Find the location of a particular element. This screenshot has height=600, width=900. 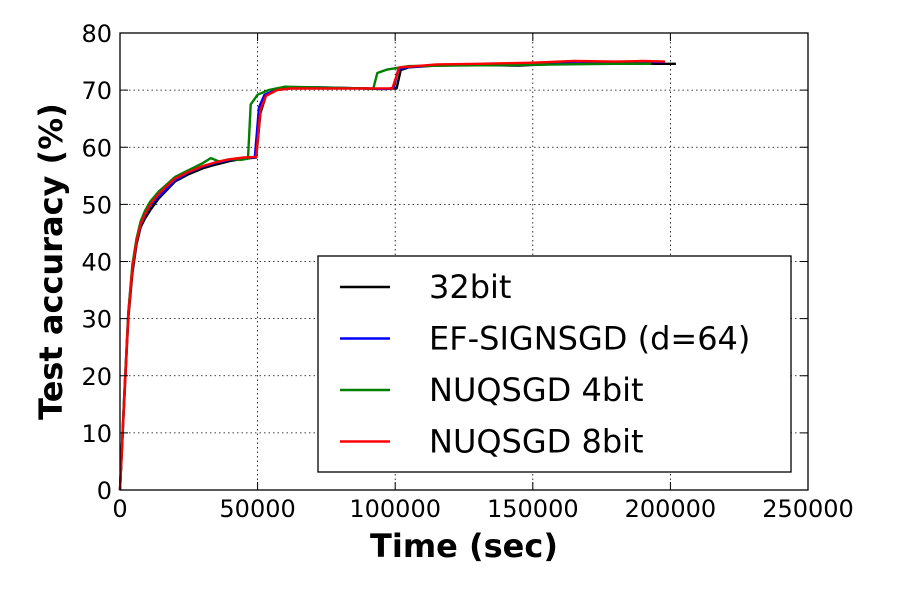

legend-label: NUQSGD 4bit is located at coordinates (536, 390).